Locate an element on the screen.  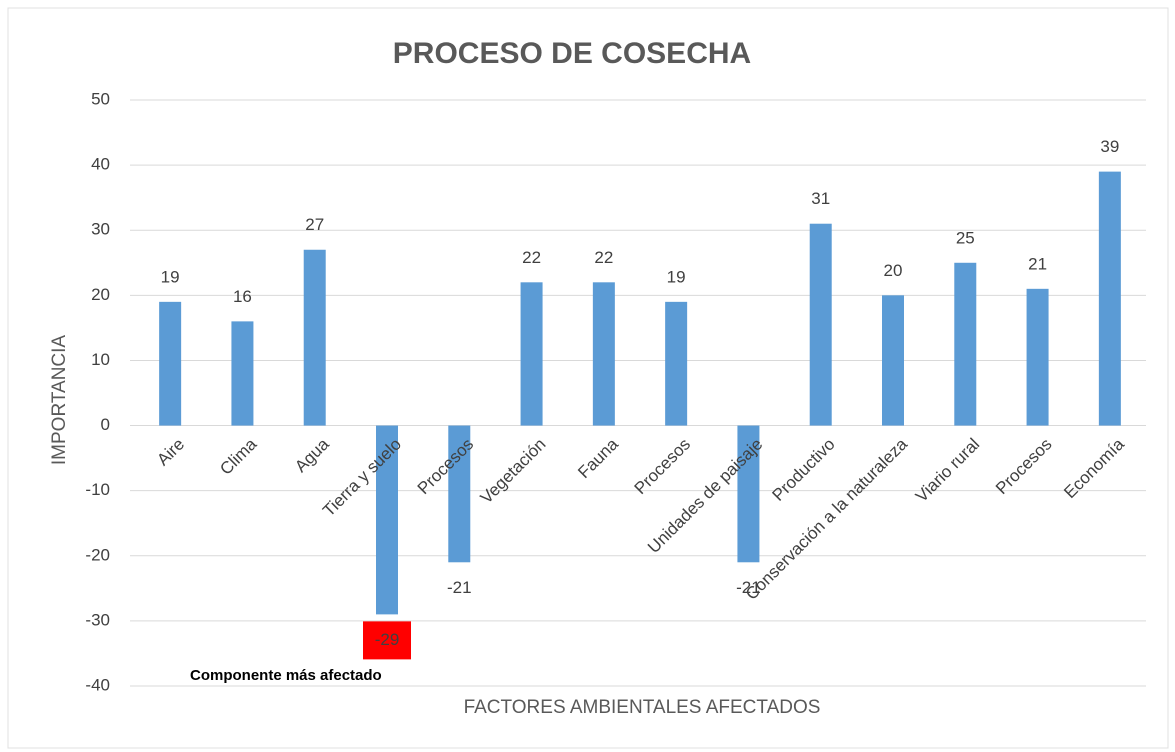
x-tick-label: Economía is located at coordinates (1094, 468).